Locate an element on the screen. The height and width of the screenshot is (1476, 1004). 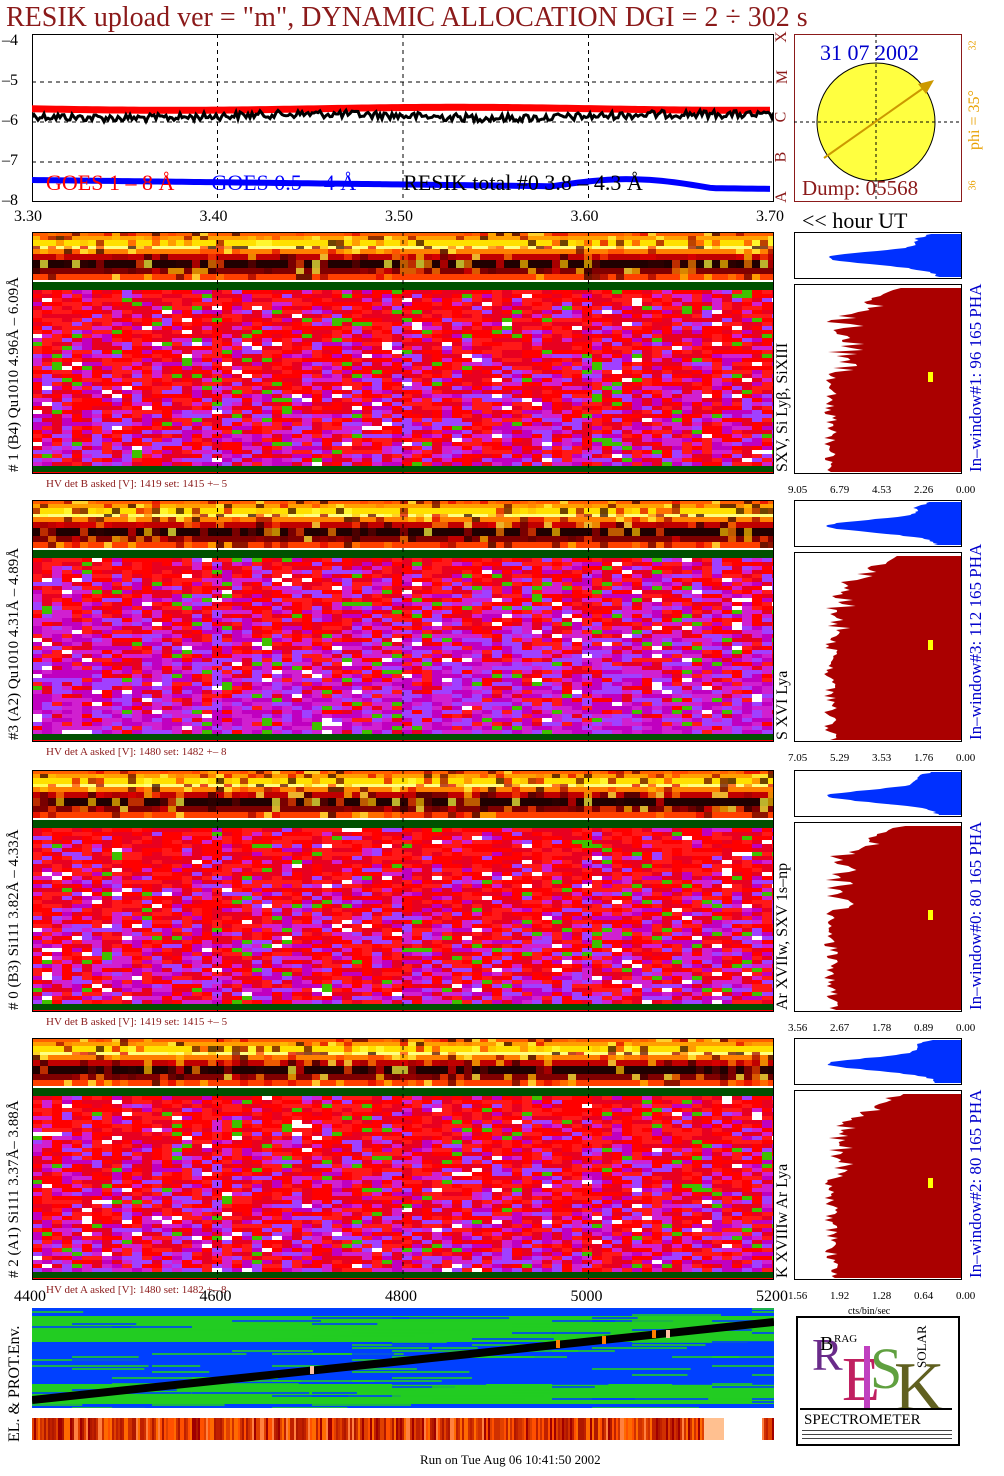
sun-bottom-num: 36 is located at coordinates (973, 185).